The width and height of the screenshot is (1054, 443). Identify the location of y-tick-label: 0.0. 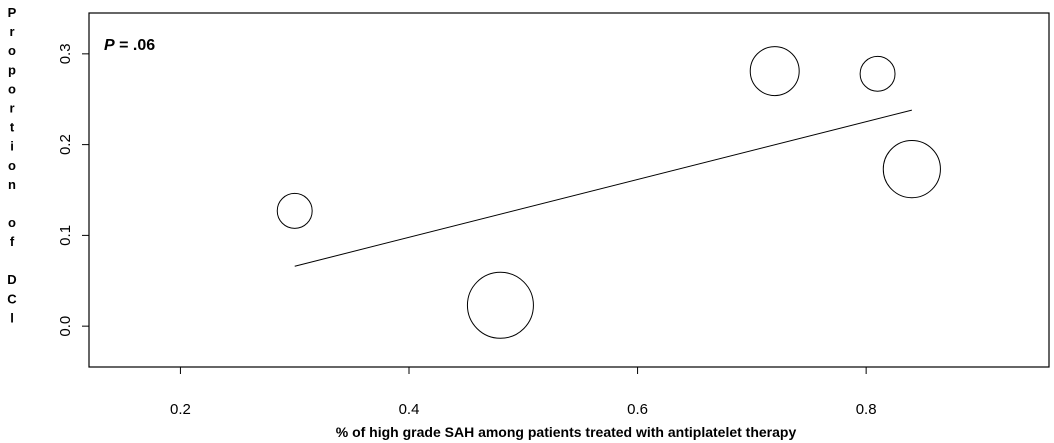
(65, 326).